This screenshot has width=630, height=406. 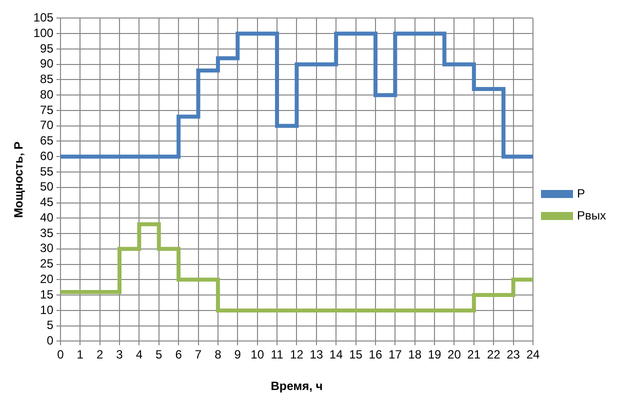 What do you see at coordinates (435, 355) in the screenshot?
I see `x-tick-label: 19` at bounding box center [435, 355].